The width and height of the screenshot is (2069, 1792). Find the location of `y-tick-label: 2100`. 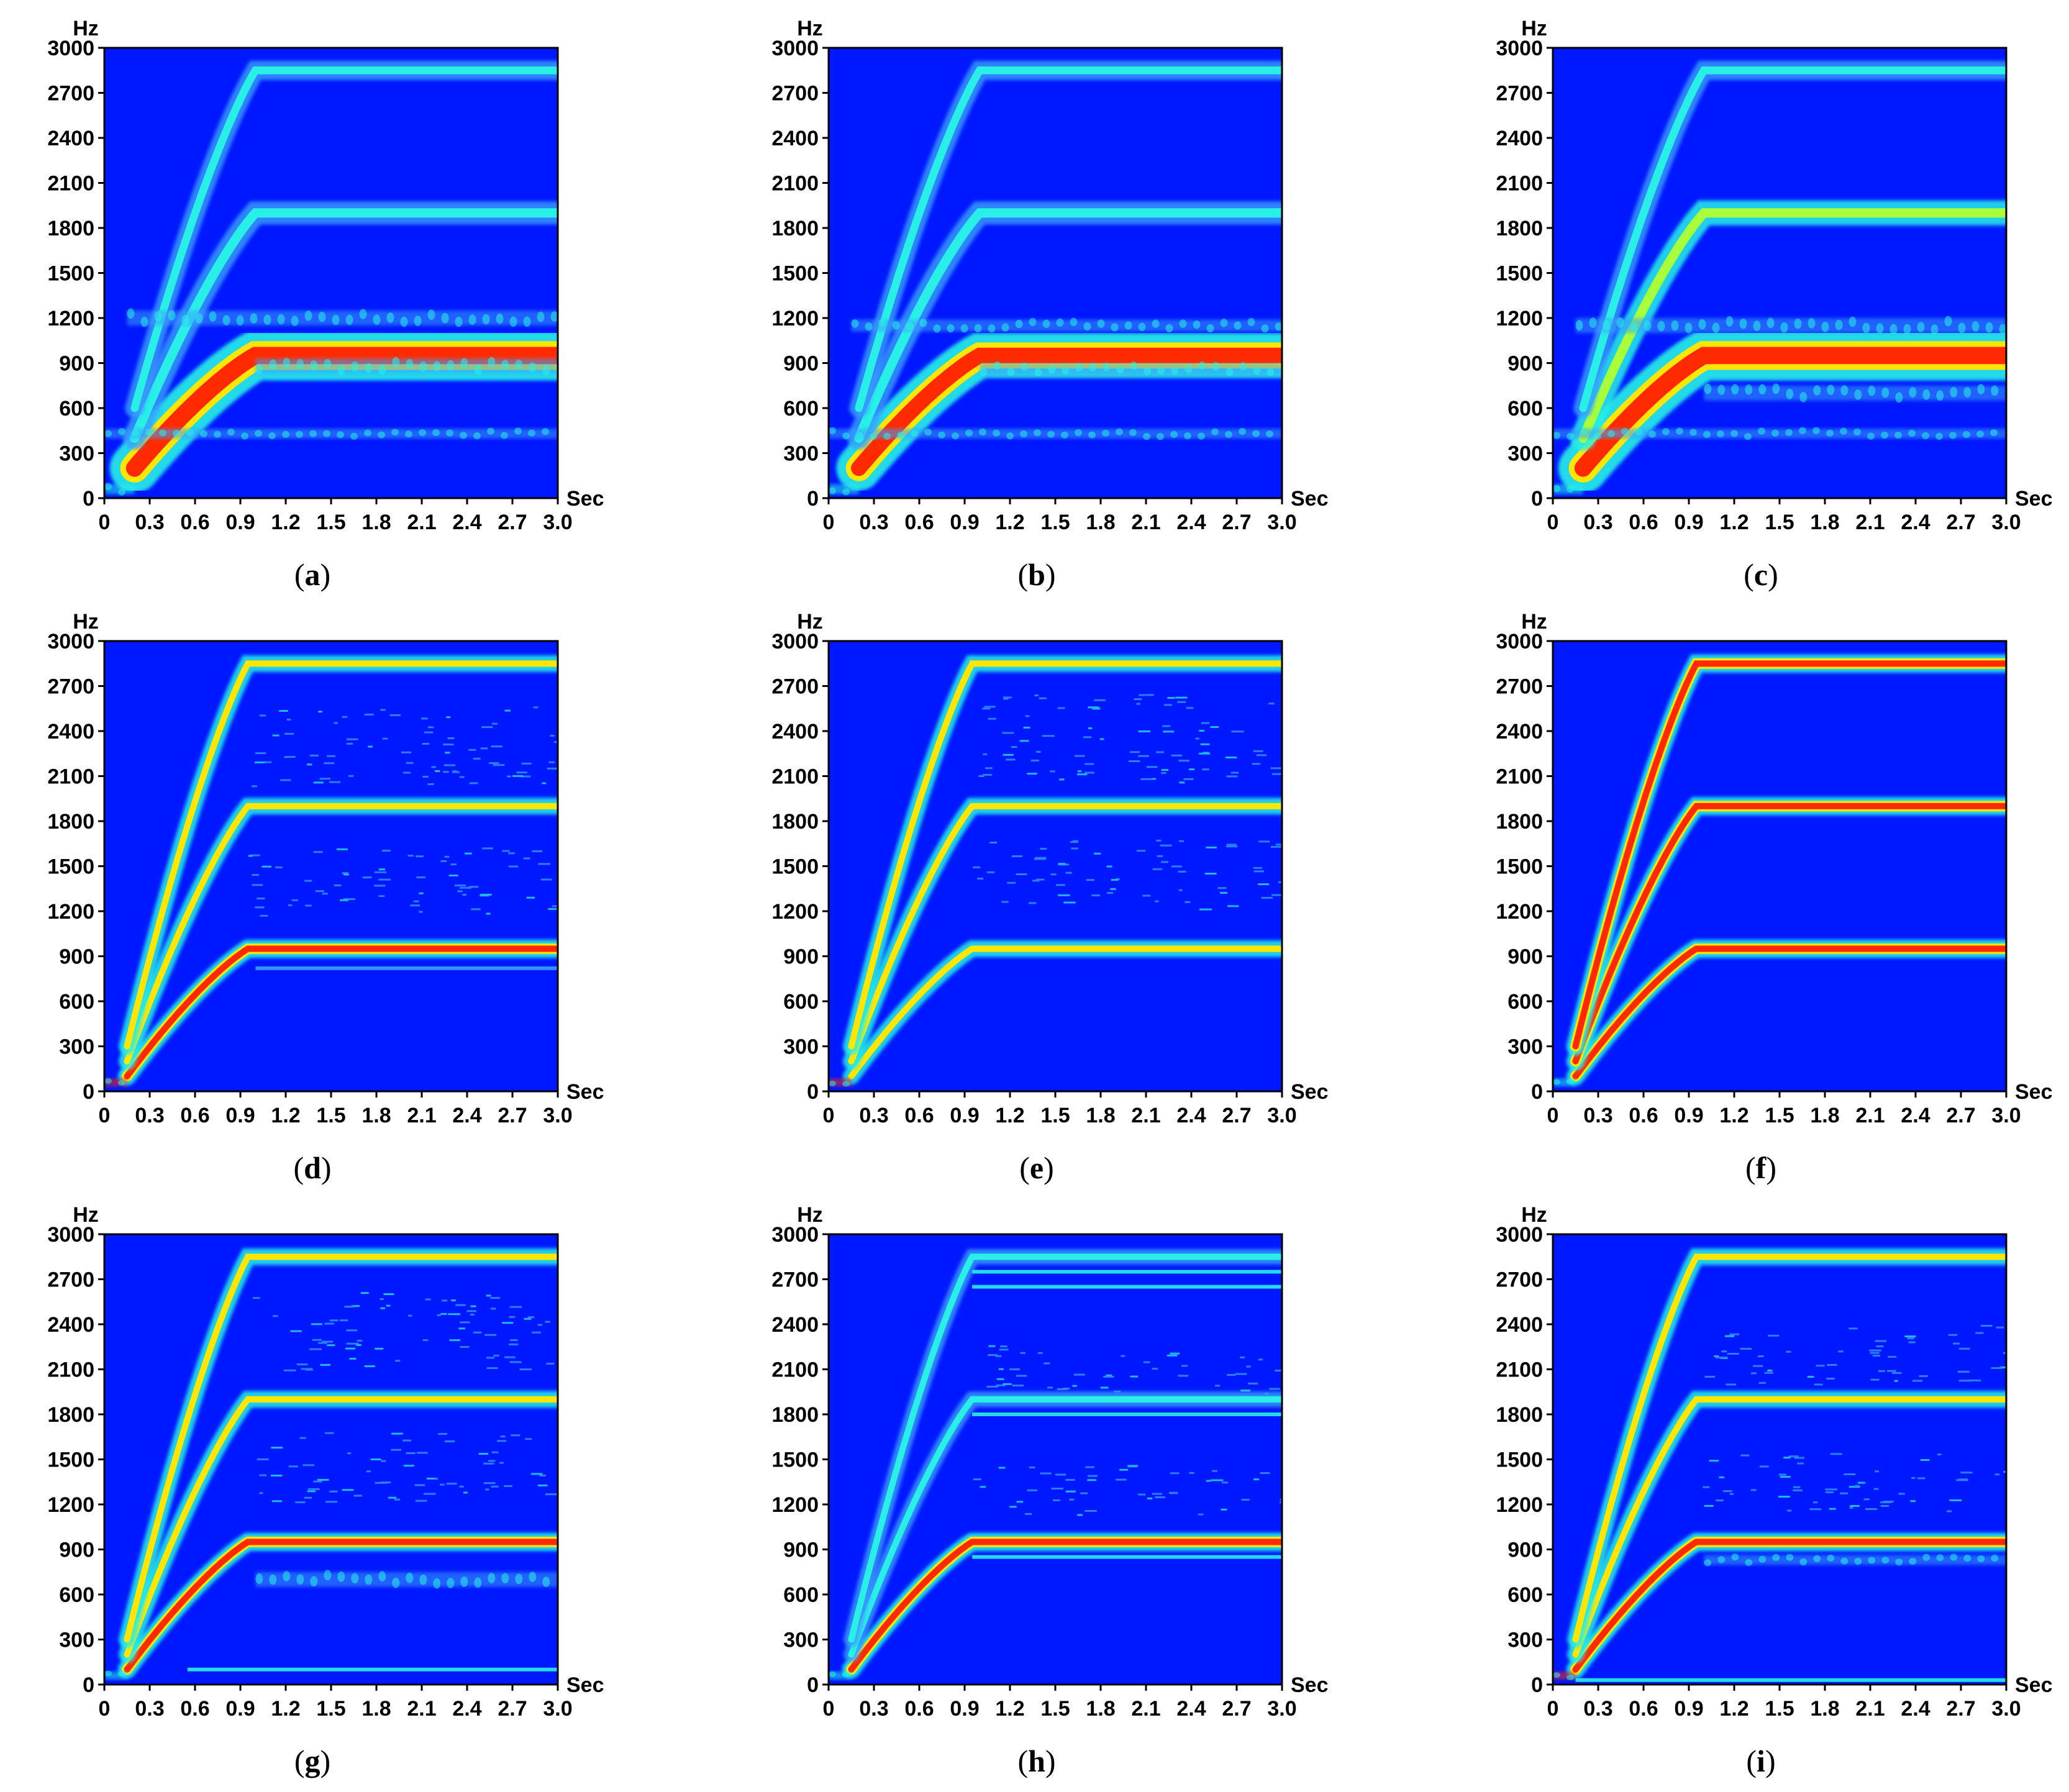

y-tick-label: 2100 is located at coordinates (1519, 1370).